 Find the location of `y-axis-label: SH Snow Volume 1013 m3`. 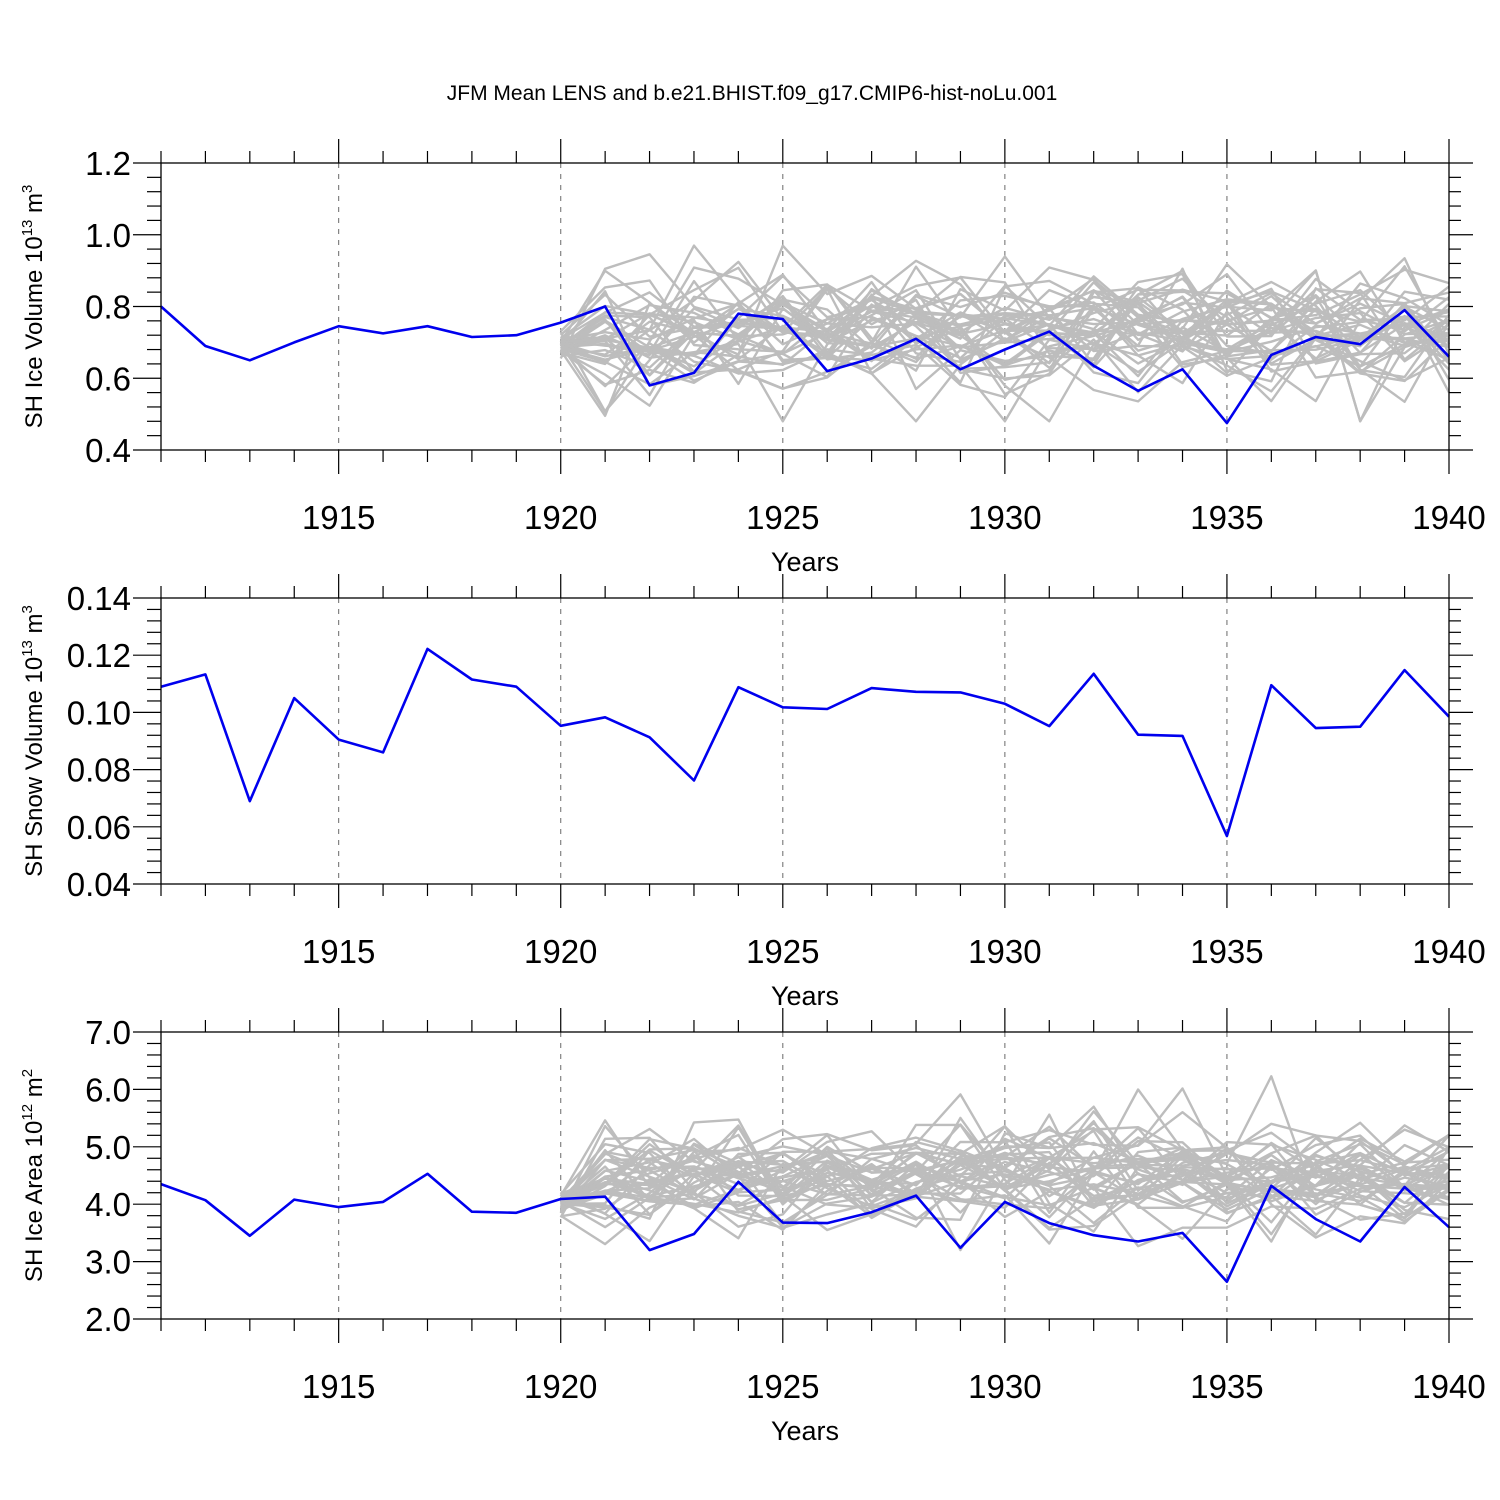

y-axis-label: SH Snow Volume 1013 m3 is located at coordinates (33, 741).